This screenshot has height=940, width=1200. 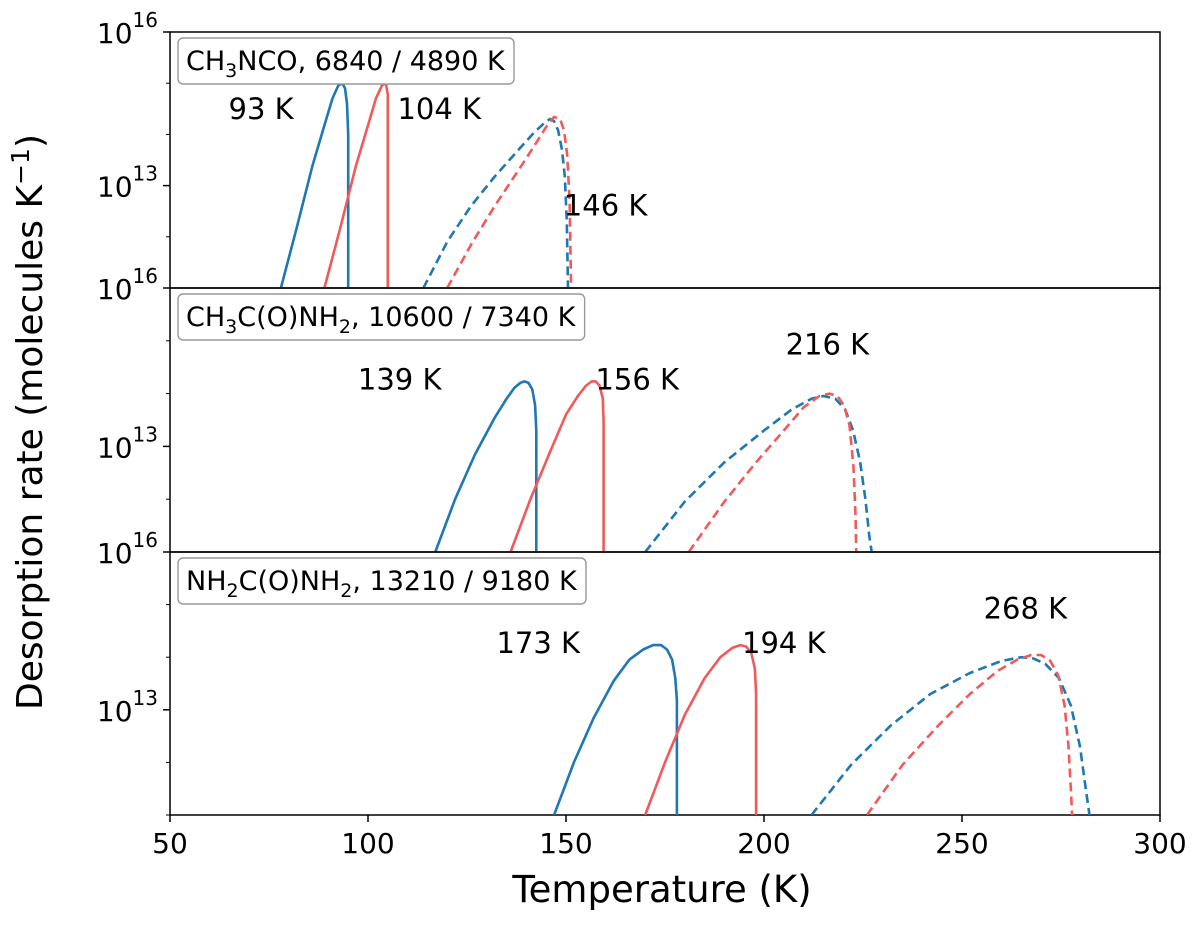 What do you see at coordinates (784, 643) in the screenshot?
I see `peak-annotation: 194 K` at bounding box center [784, 643].